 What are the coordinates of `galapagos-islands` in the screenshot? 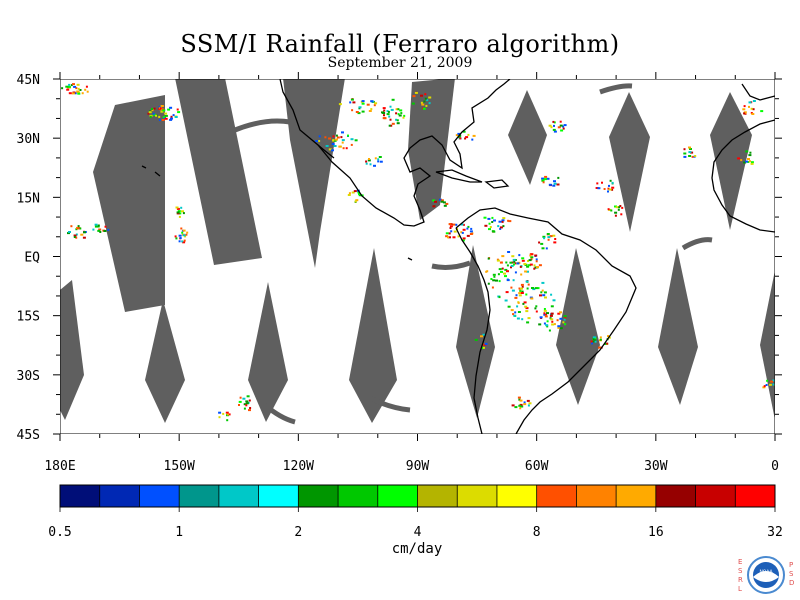 It's located at (410, 259).